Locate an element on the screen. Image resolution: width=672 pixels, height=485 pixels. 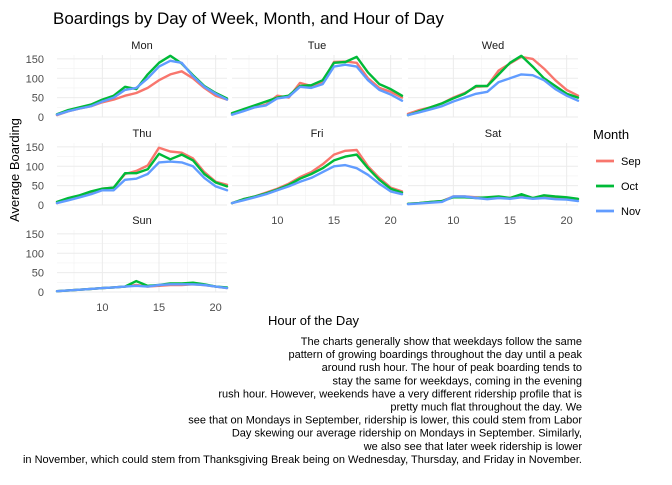
facet-strip-label: Thu is located at coordinates (142, 134).